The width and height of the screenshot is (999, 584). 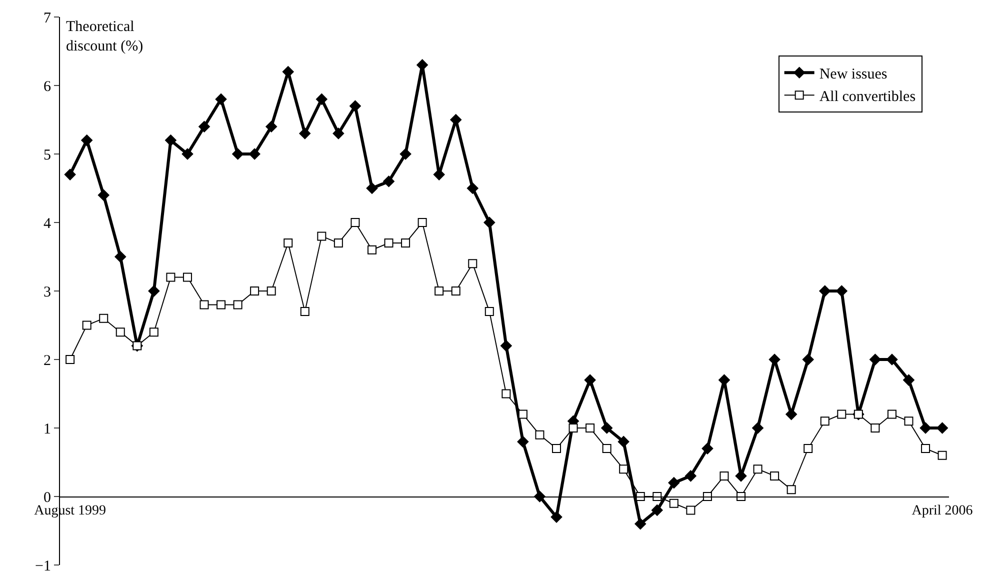 I want to click on x-tick-label: April 2006, so click(x=942, y=510).